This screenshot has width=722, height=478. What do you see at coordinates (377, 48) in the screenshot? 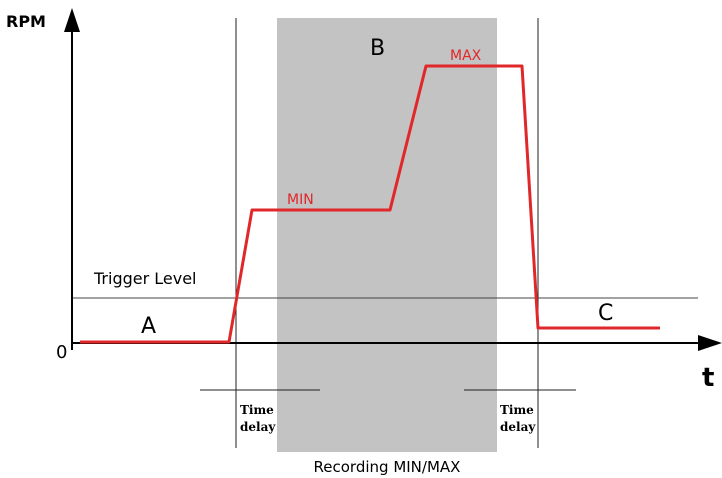
I see `region-b-label: B` at bounding box center [377, 48].